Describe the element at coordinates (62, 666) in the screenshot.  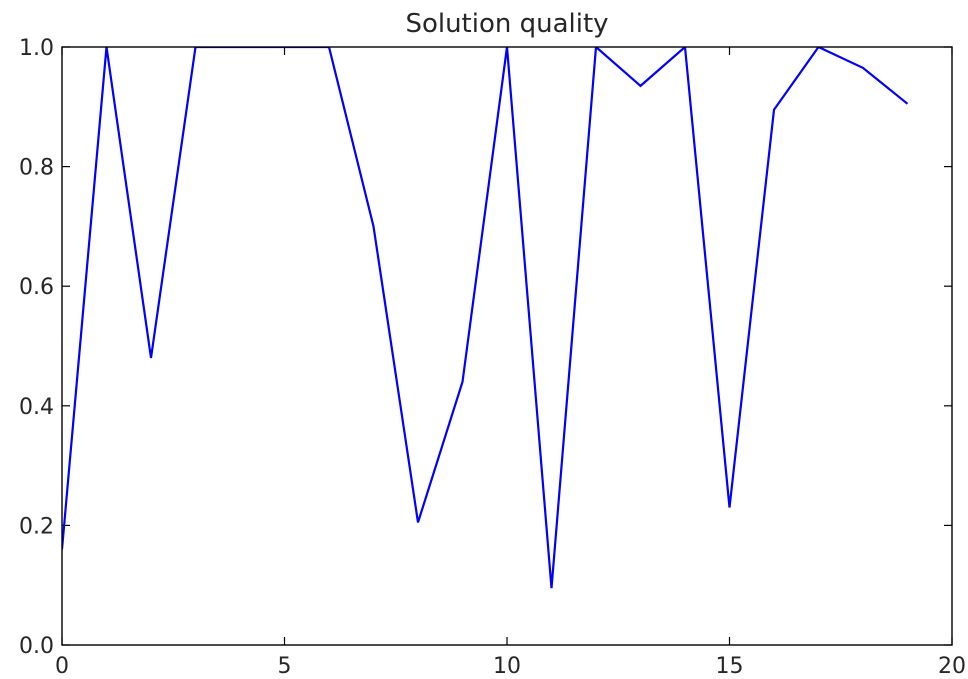
I see `x-tick-label: 0` at that location.